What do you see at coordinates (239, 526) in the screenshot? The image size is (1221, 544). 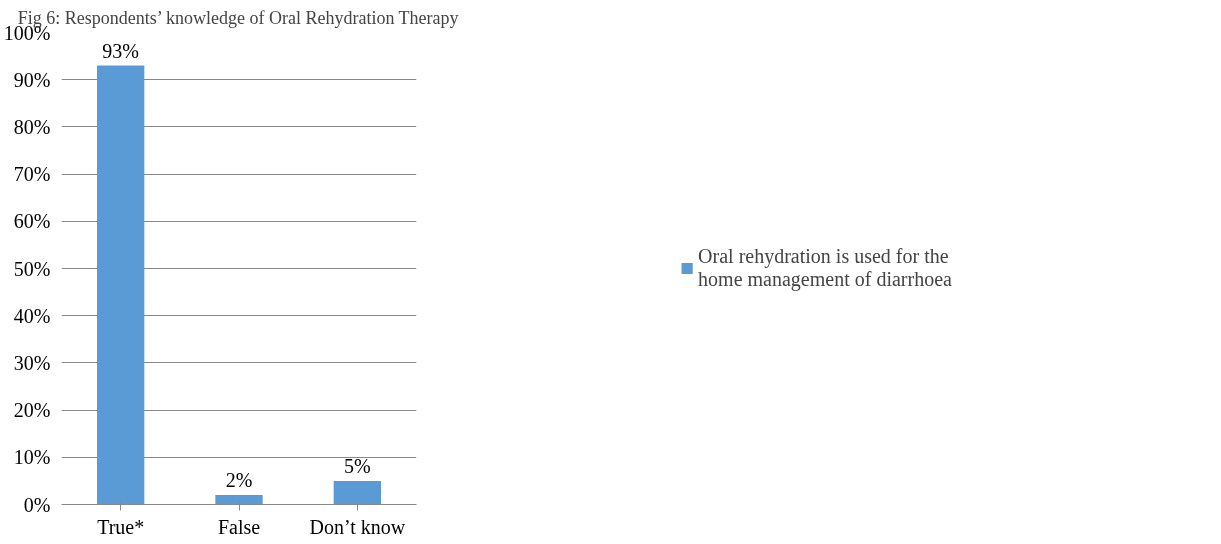 I see `x-tick-label: False` at bounding box center [239, 526].